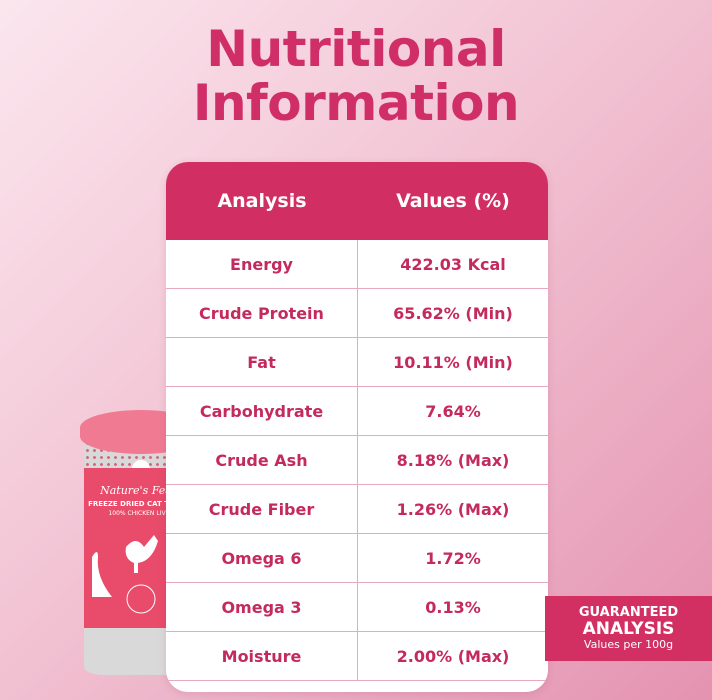 The width and height of the screenshot is (712, 700). What do you see at coordinates (453, 607) in the screenshot?
I see `value-cell: 0.13%` at bounding box center [453, 607].